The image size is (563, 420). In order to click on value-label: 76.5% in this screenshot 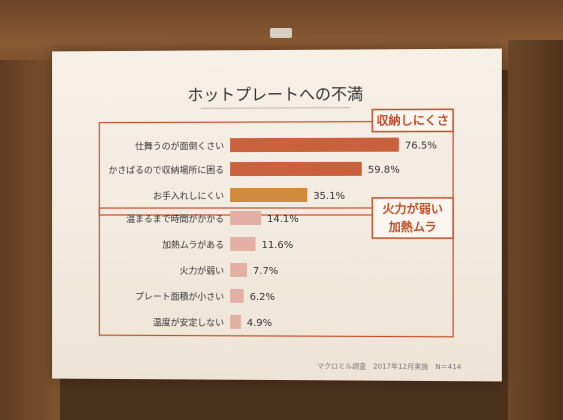, I will do `click(421, 145)`.